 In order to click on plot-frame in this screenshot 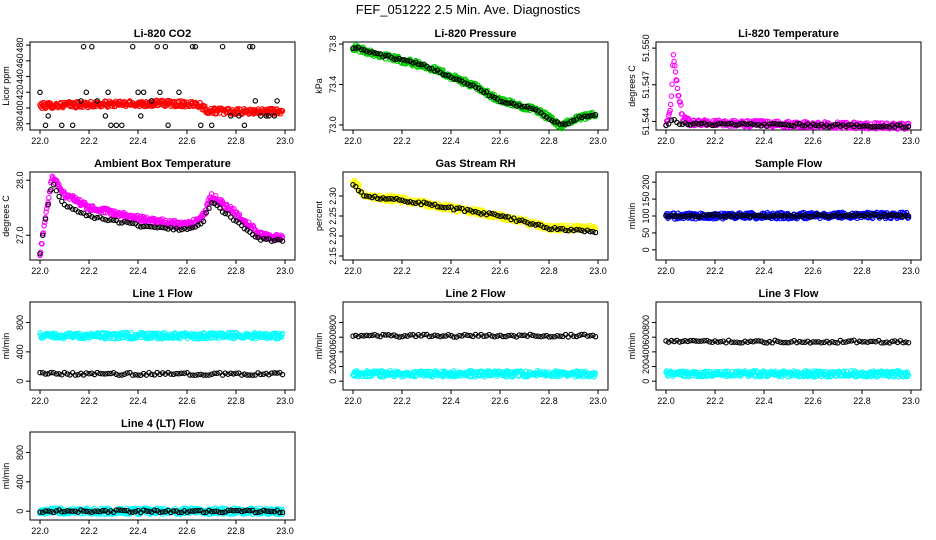, I will do `click(162, 346)`.